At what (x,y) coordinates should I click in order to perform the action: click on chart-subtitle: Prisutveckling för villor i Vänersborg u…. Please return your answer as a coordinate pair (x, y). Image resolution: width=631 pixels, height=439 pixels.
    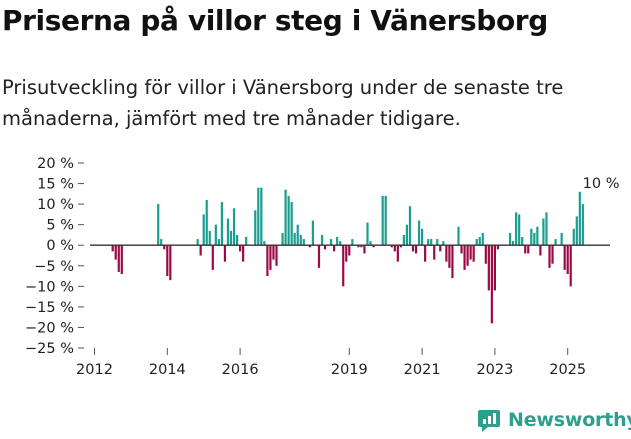
    Looking at the image, I should click on (283, 103).